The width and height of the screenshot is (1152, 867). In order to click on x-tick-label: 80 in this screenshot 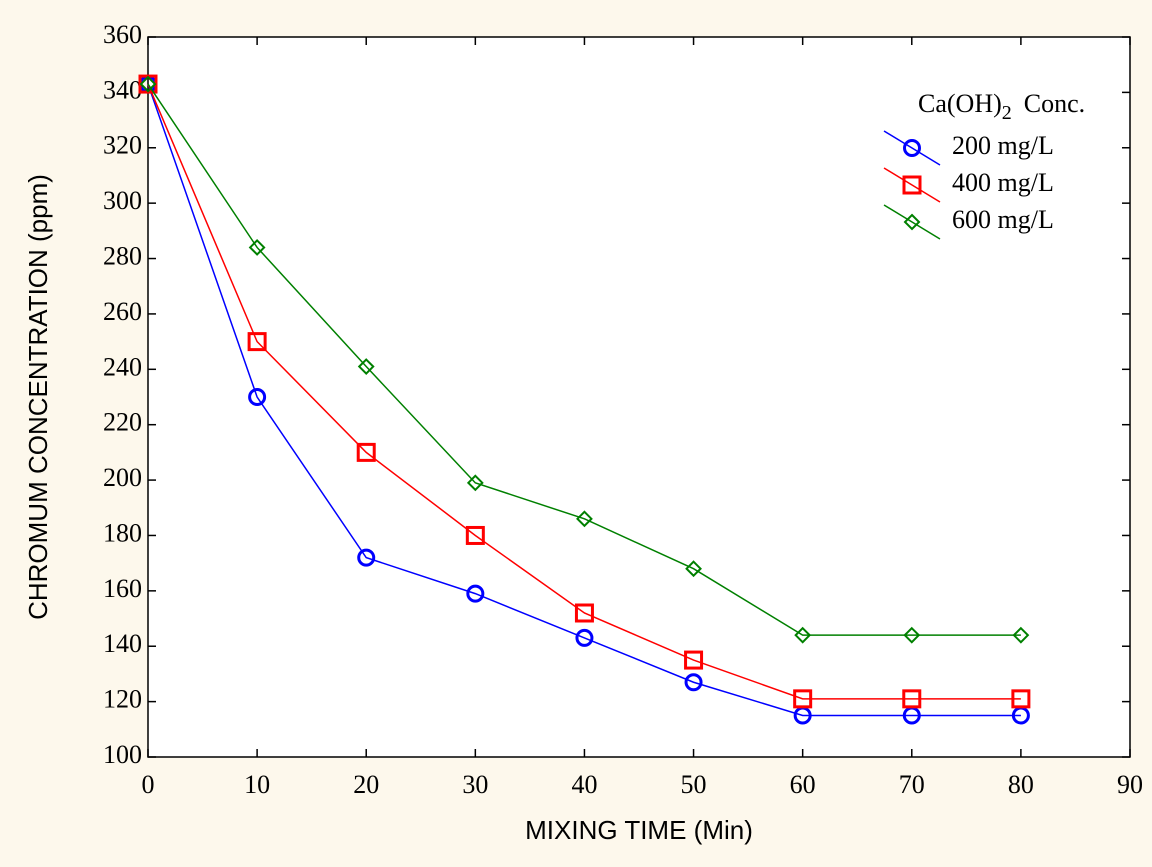, I will do `click(1021, 784)`.